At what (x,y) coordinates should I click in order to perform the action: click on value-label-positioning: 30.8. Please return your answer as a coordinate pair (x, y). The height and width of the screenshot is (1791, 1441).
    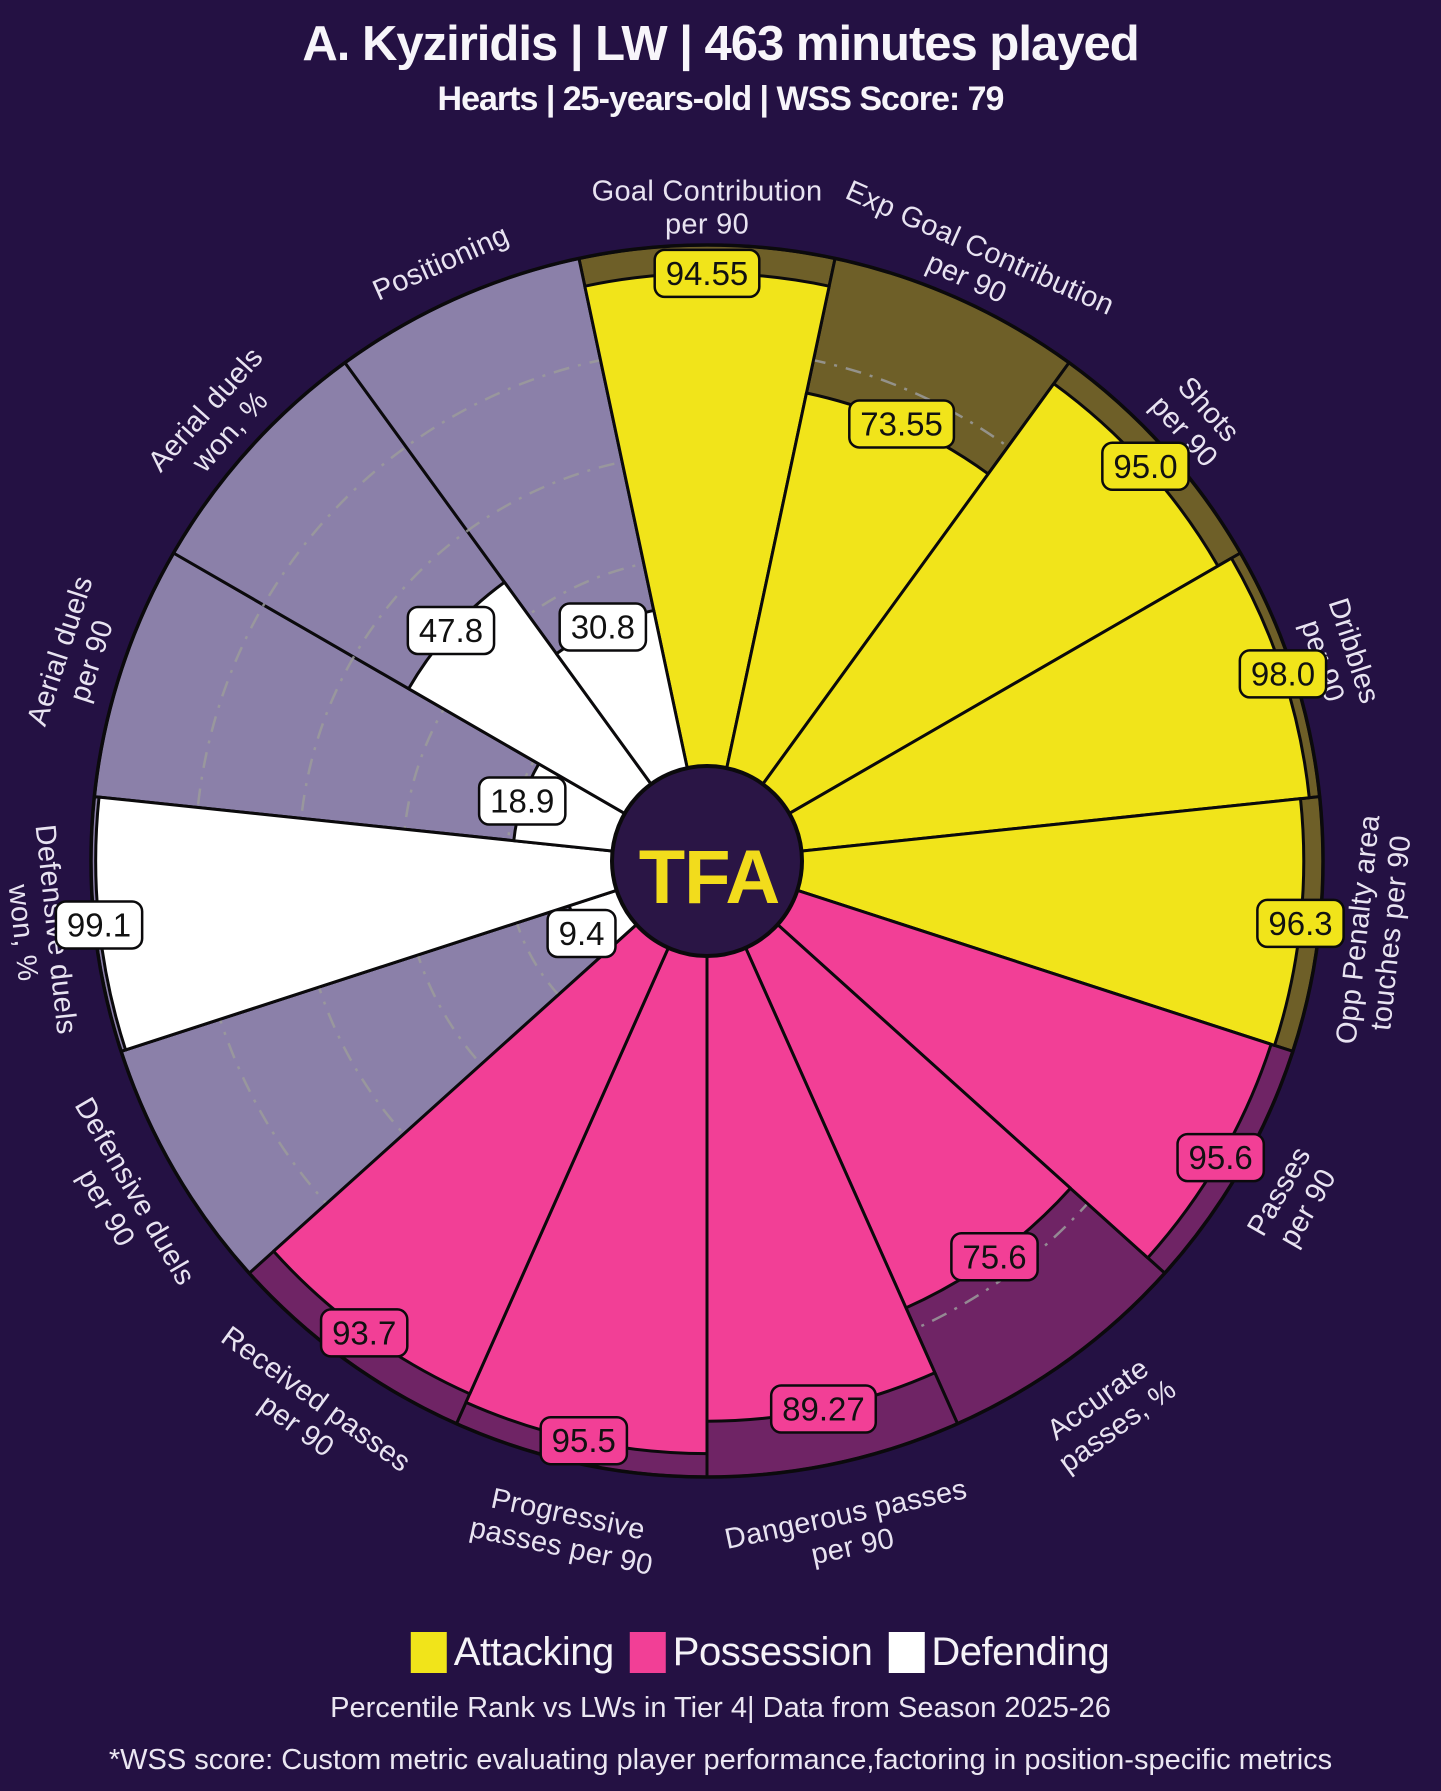
    Looking at the image, I should click on (603, 627).